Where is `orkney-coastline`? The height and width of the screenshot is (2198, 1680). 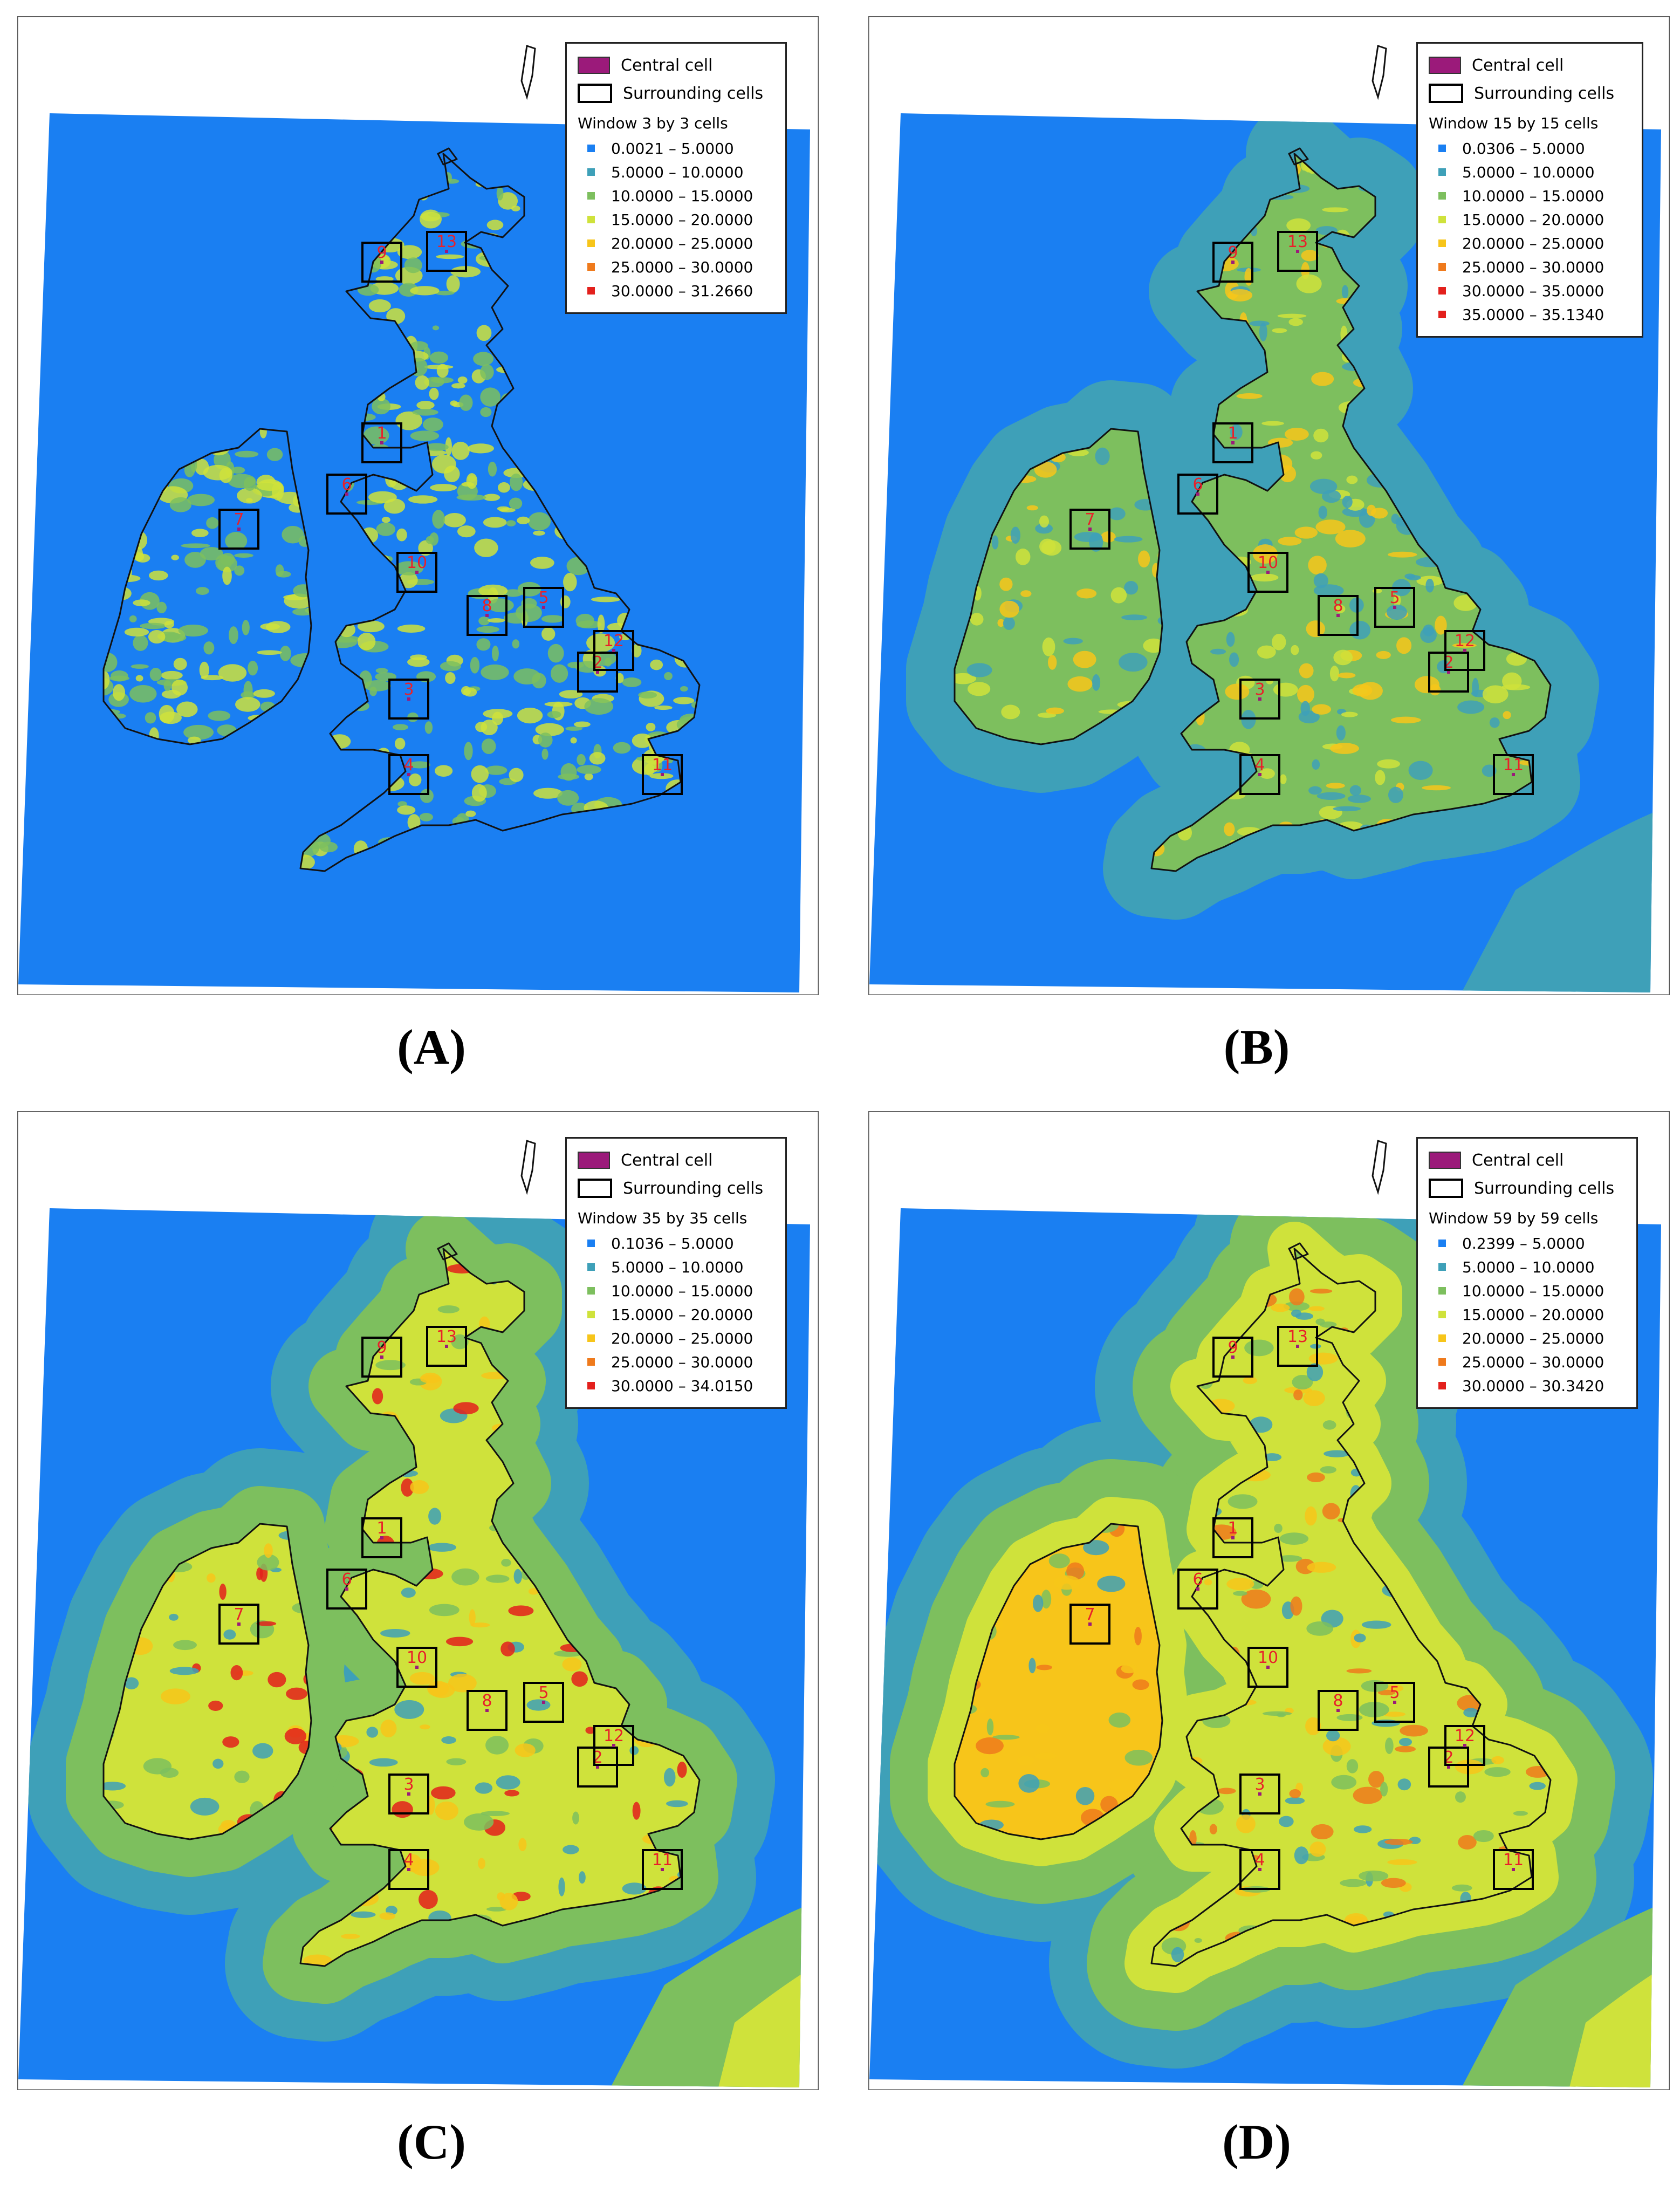 orkney-coastline is located at coordinates (447, 156).